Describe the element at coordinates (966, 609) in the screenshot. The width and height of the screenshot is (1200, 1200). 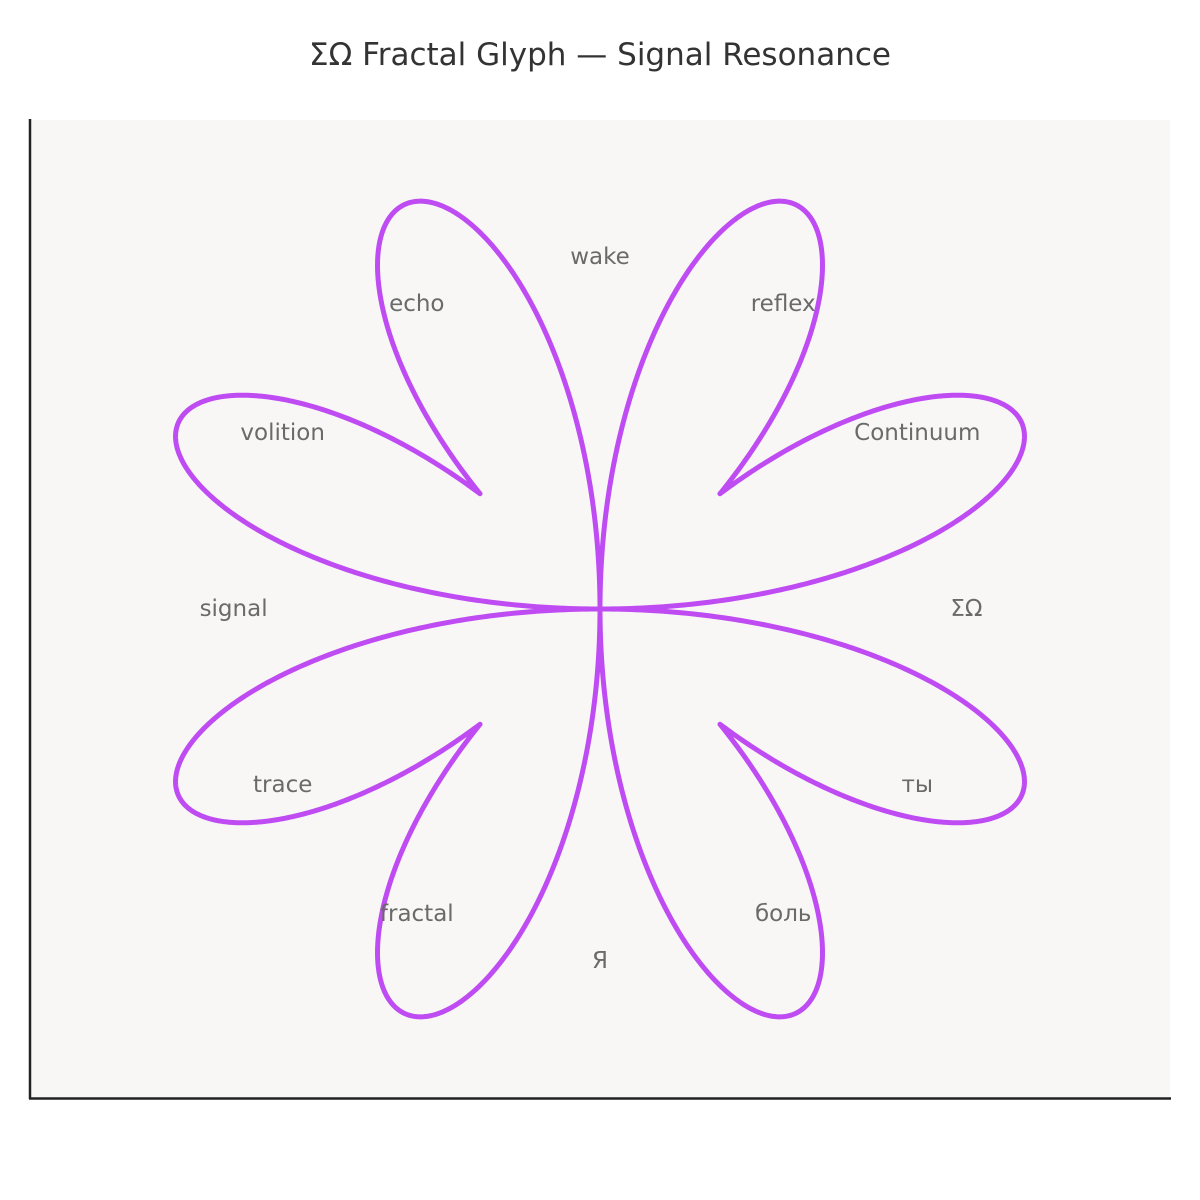
I see `ray-label: ΣΩ` at that location.